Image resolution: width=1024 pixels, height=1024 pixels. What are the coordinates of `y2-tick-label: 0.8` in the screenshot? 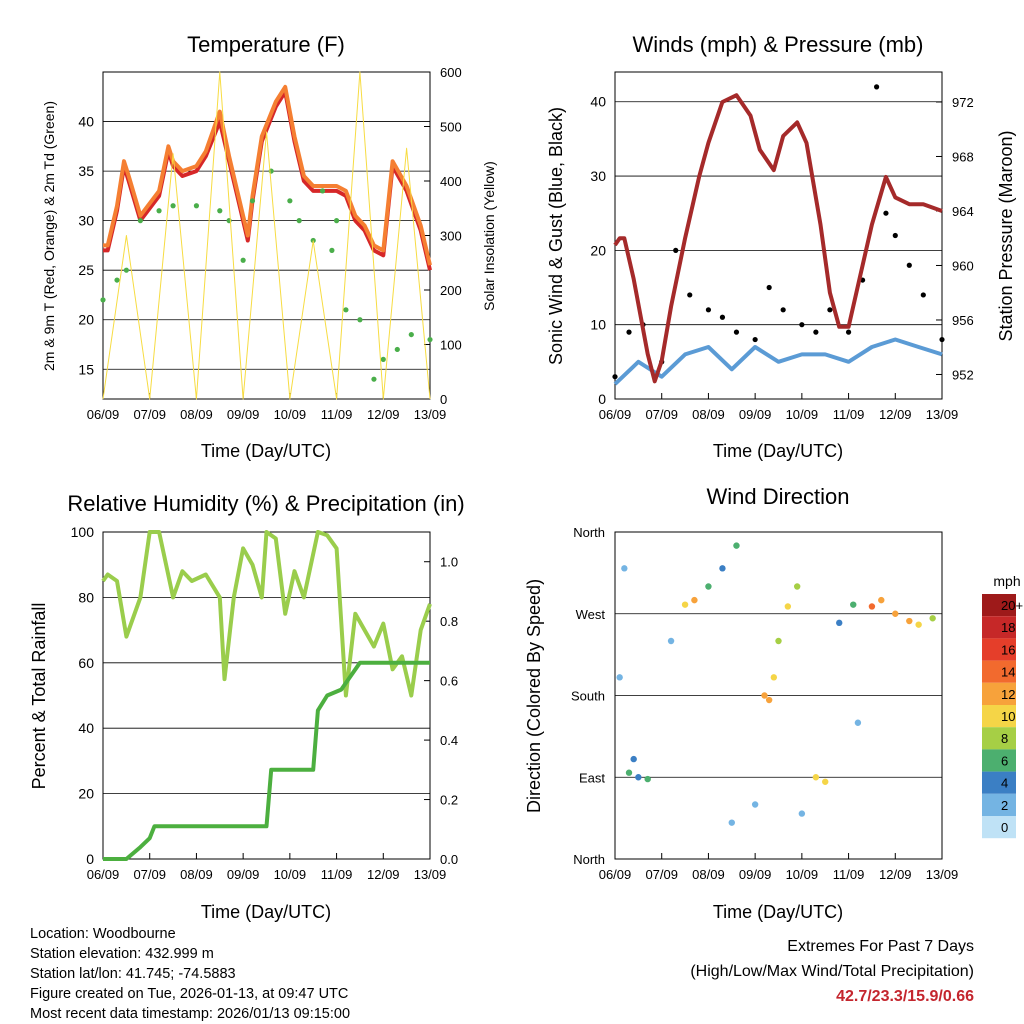 It's located at (449, 621).